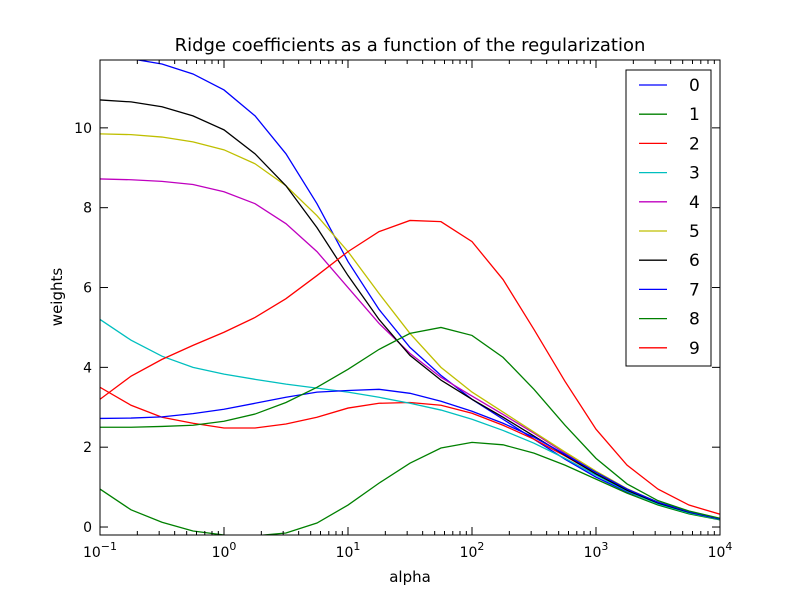 This screenshot has height=595, width=800. What do you see at coordinates (694, 261) in the screenshot?
I see `legend-label-6: 6` at bounding box center [694, 261].